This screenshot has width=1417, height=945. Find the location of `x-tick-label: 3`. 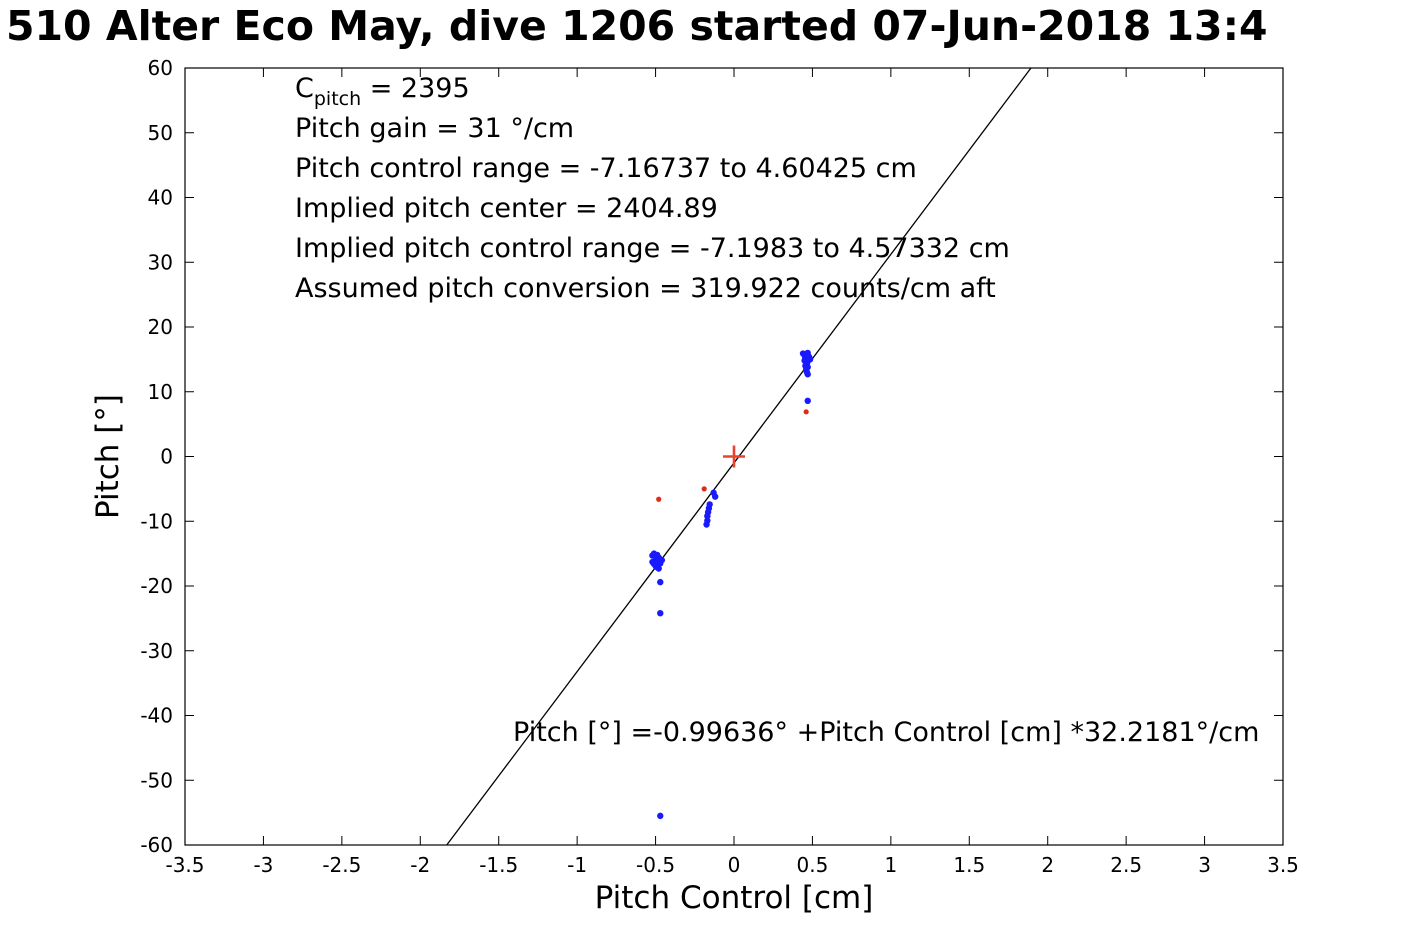

x-tick-label: 3 is located at coordinates (1204, 865).